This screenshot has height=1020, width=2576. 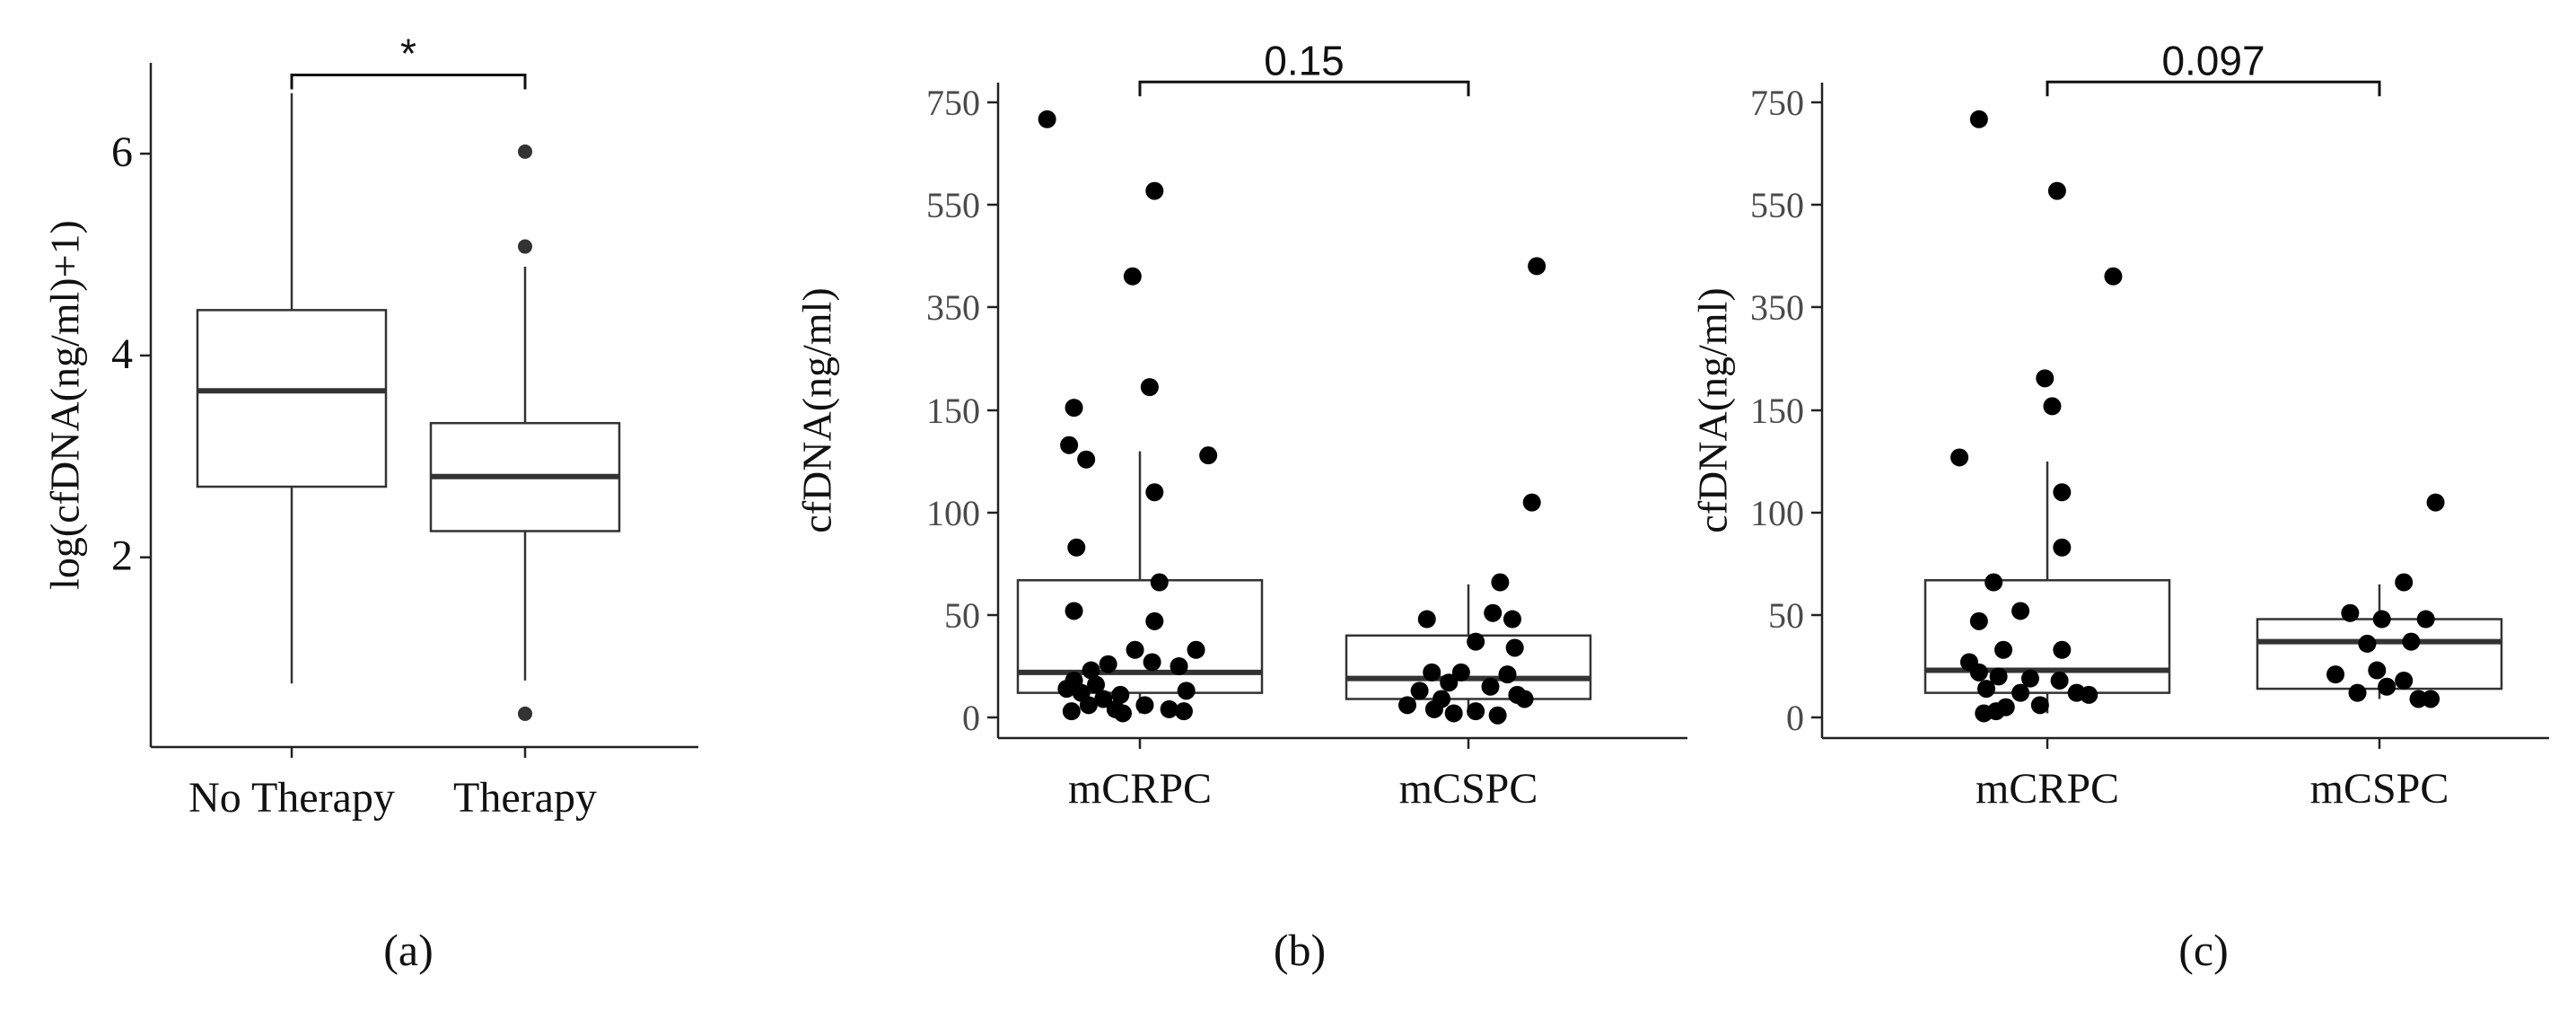 What do you see at coordinates (1140, 789) in the screenshot?
I see `x-tick-label-mcrpc: mCRPC` at bounding box center [1140, 789].